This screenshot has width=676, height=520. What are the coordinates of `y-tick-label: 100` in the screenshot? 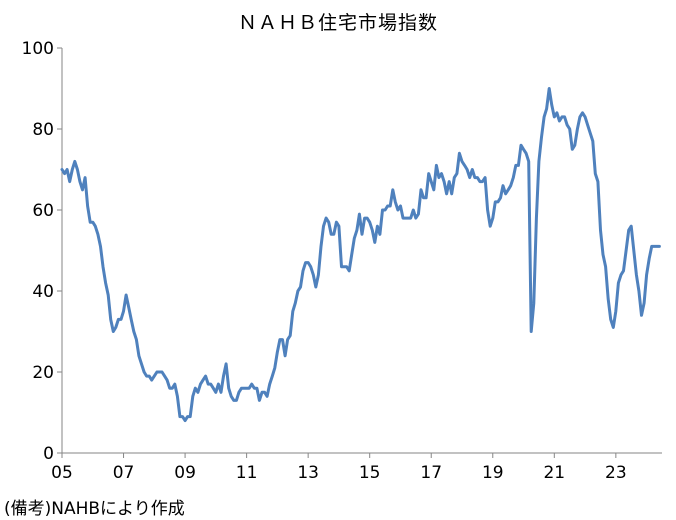 It's located at (38, 49).